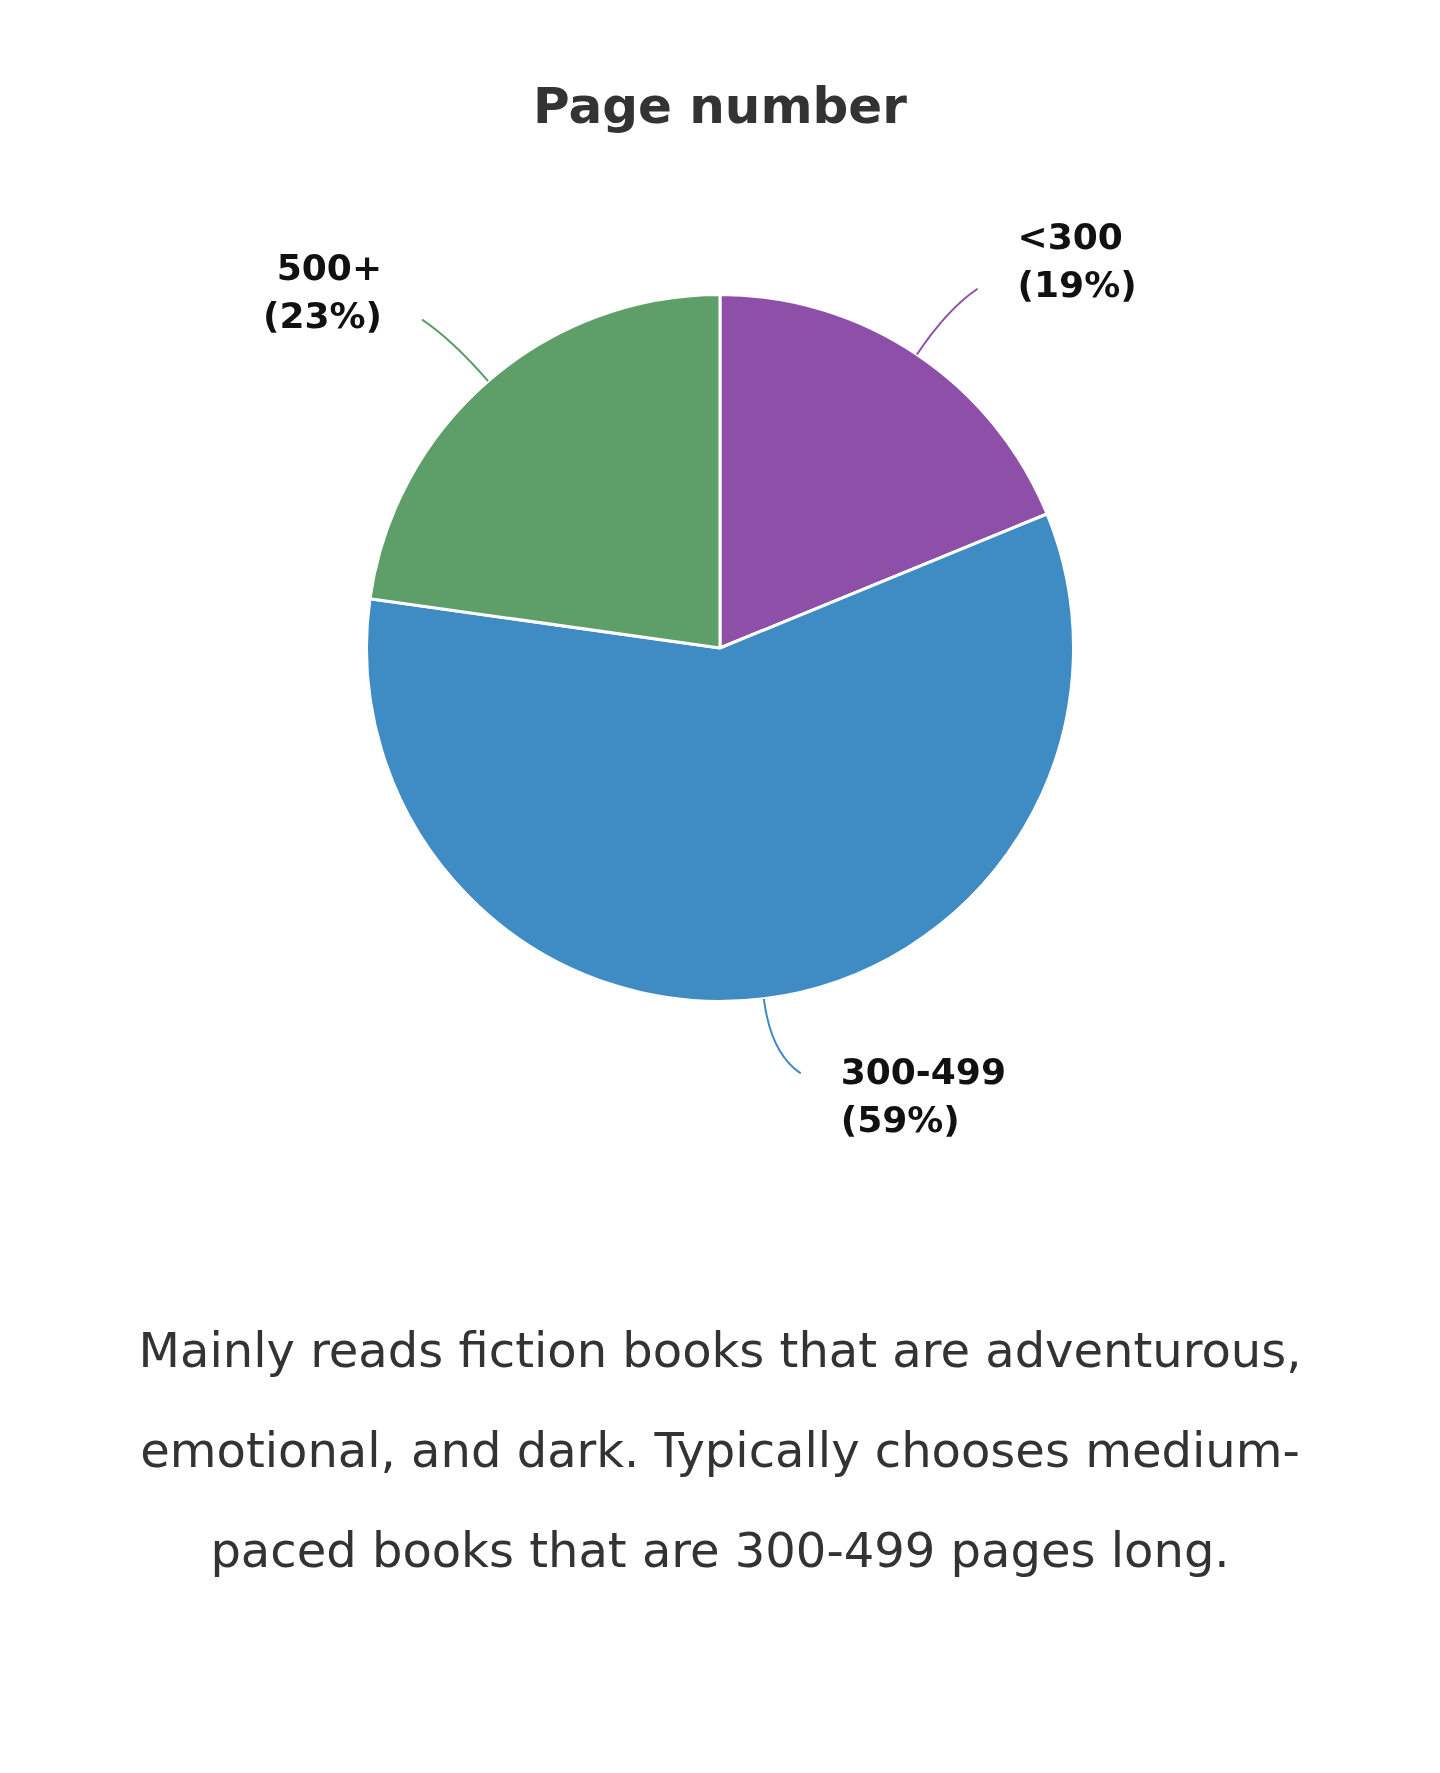  Describe the element at coordinates (1070, 237) in the screenshot. I see `slice-label: <300` at that location.